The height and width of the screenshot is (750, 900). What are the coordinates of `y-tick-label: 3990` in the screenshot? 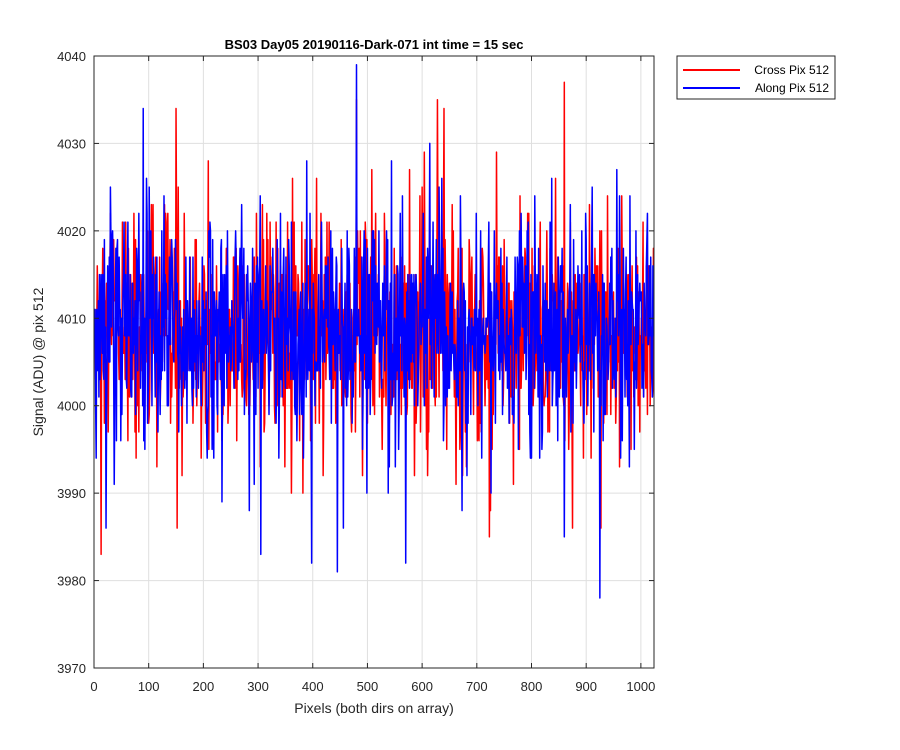 It's located at (71, 493).